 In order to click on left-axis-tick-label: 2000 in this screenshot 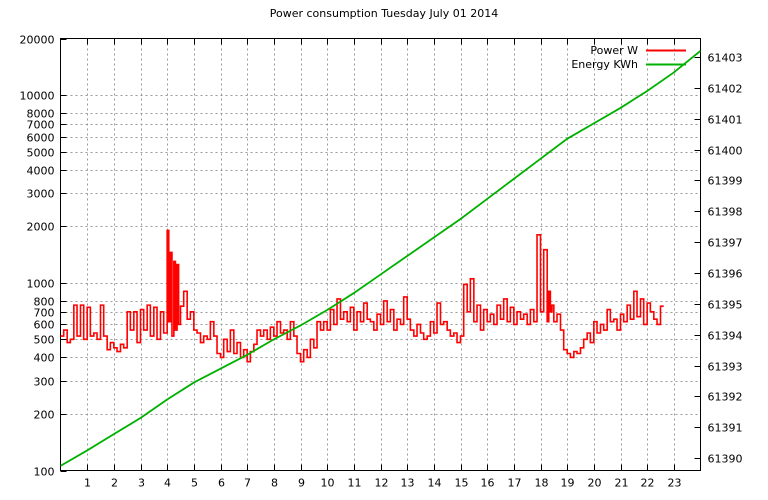, I will do `click(41, 227)`.